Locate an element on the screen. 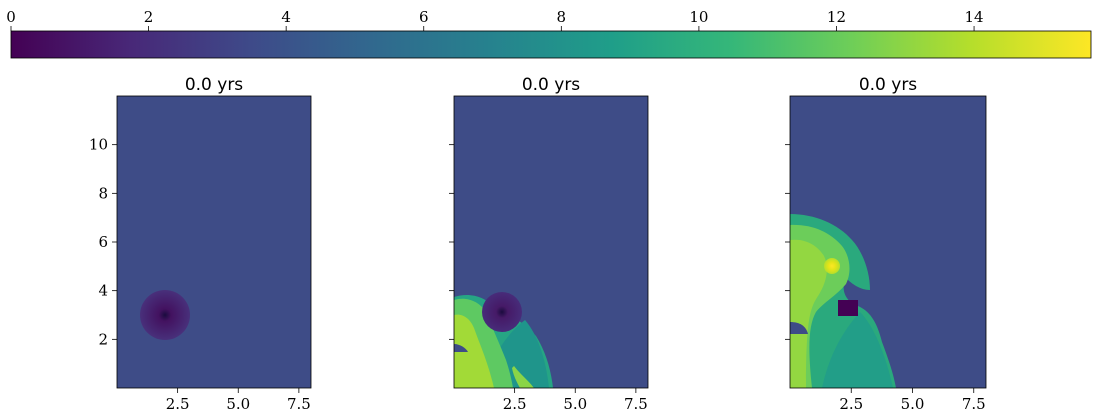 The height and width of the screenshot is (420, 1101). colorbar-tick-label: 0 is located at coordinates (11, 17).